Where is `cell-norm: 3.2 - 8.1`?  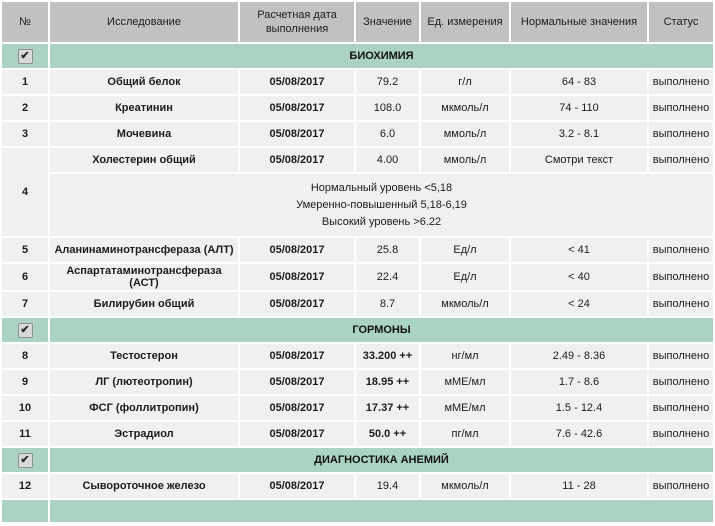
cell-norm: 3.2 - 8.1 is located at coordinates (579, 134).